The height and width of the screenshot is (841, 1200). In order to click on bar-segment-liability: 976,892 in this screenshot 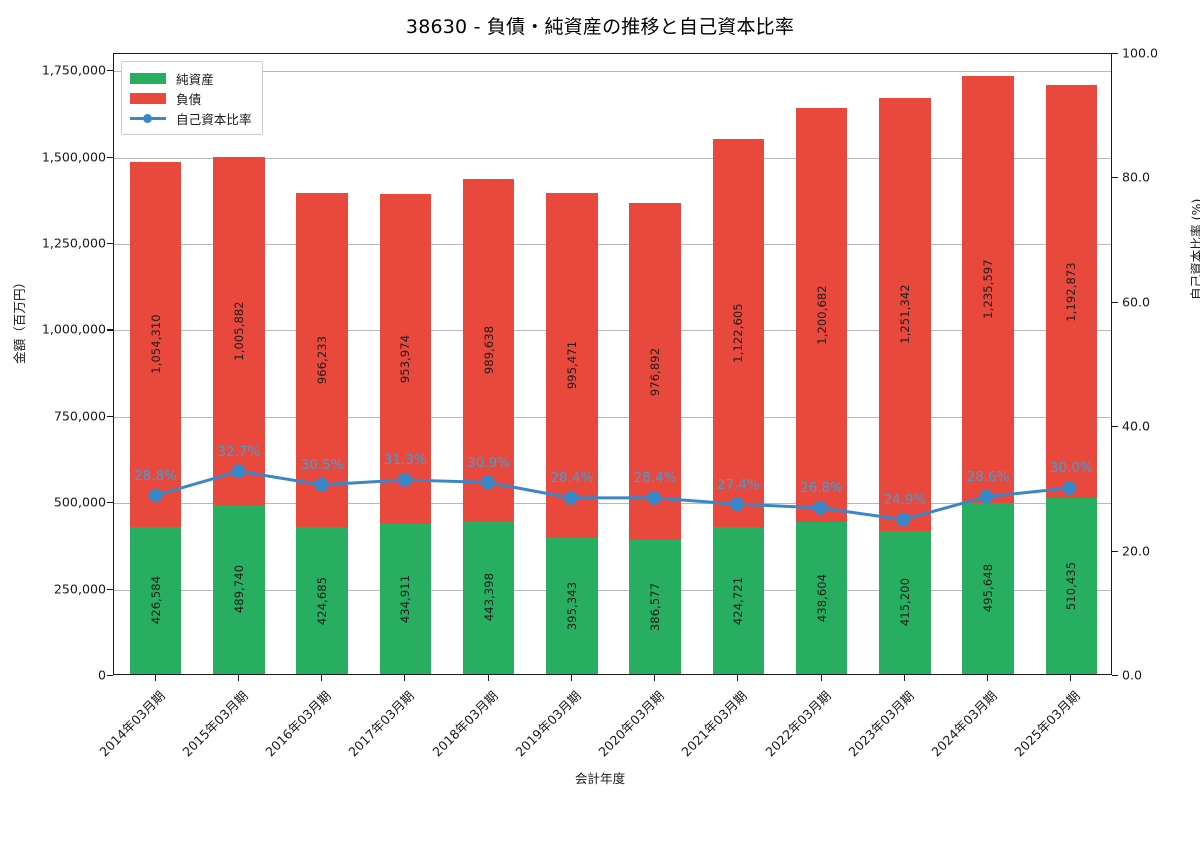, I will do `click(655, 371)`.